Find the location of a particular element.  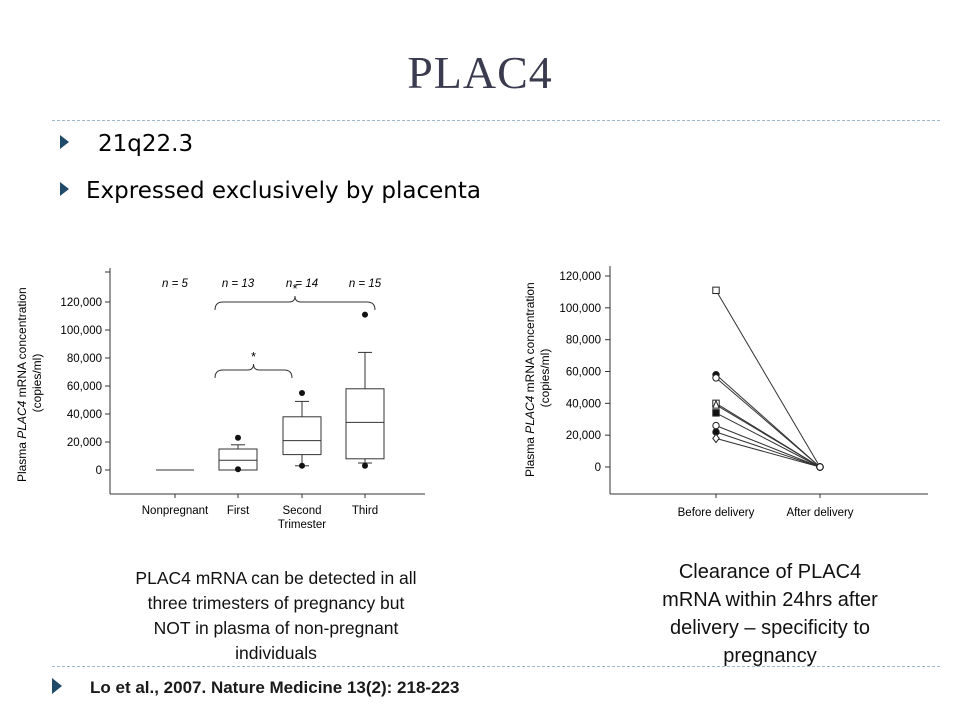

title-divider is located at coordinates (496, 120).